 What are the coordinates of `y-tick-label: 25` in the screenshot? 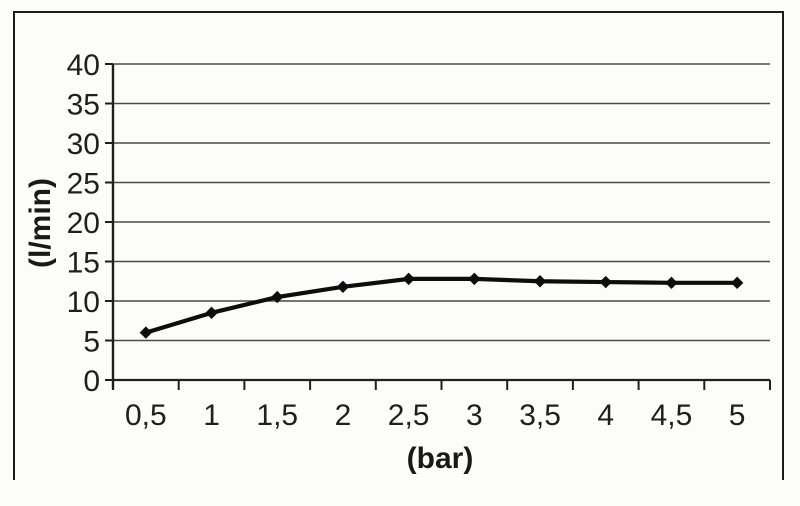 It's located at (83, 184).